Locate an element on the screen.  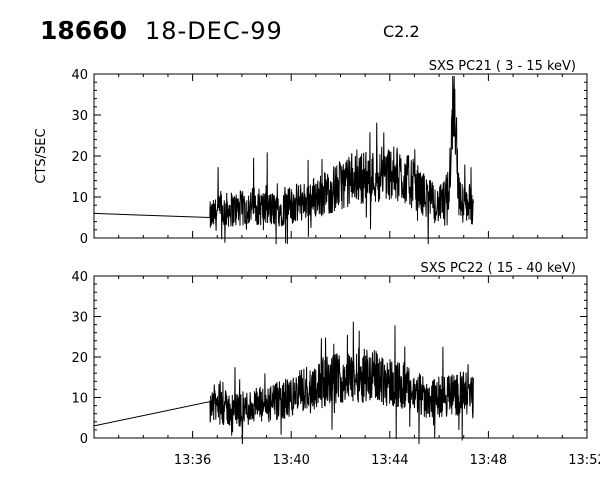
panel-title-1: SXS PC21 ( 3 - 15 keV) is located at coordinates (502, 66).